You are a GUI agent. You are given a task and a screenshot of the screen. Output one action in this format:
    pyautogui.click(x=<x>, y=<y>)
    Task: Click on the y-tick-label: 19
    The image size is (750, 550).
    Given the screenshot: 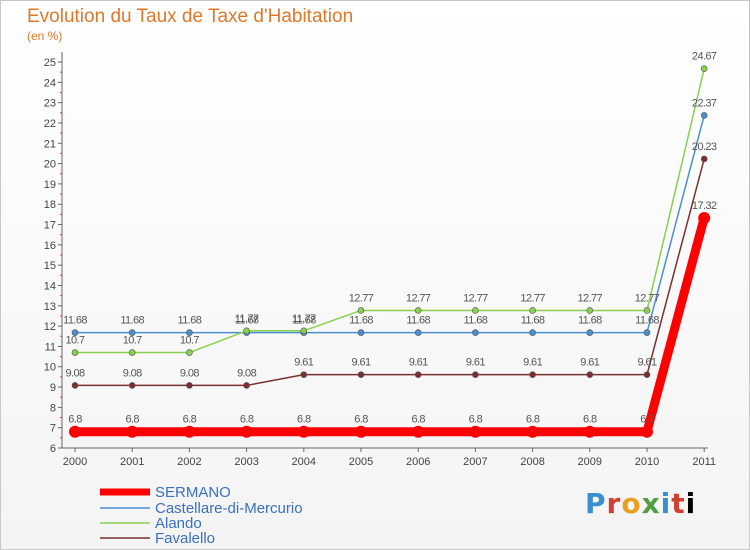 What is the action you would take?
    pyautogui.click(x=50, y=185)
    